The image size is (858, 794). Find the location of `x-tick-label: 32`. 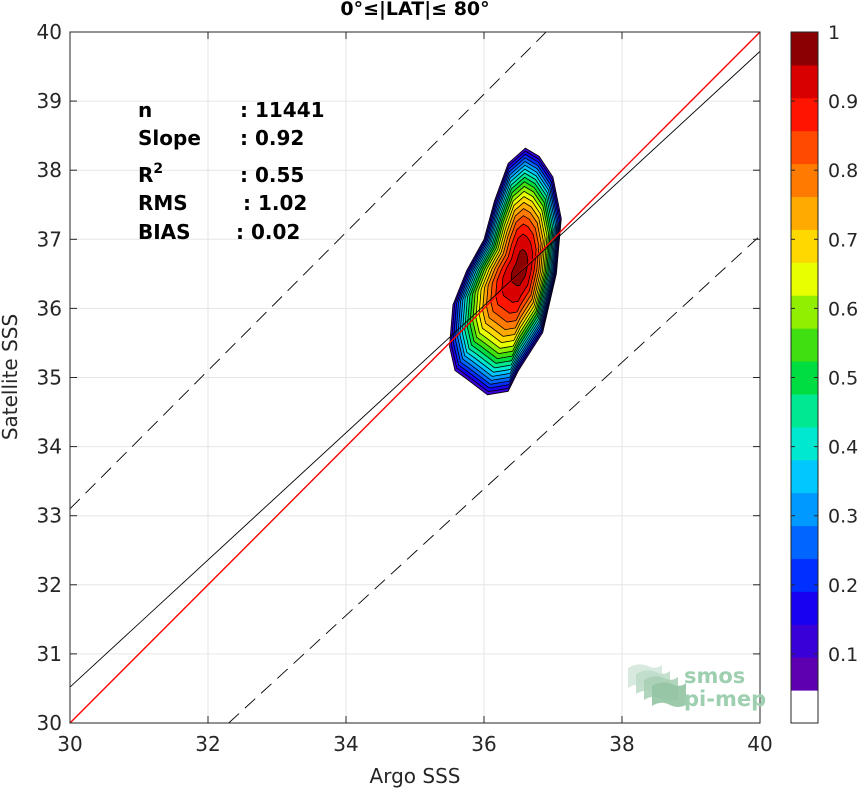

x-tick-label: 32 is located at coordinates (207, 744).